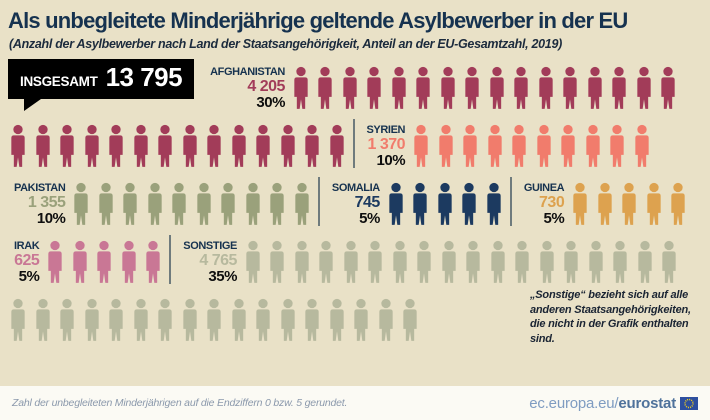 This screenshot has height=420, width=710. I want to click on icon-group-guinea, so click(629, 204).